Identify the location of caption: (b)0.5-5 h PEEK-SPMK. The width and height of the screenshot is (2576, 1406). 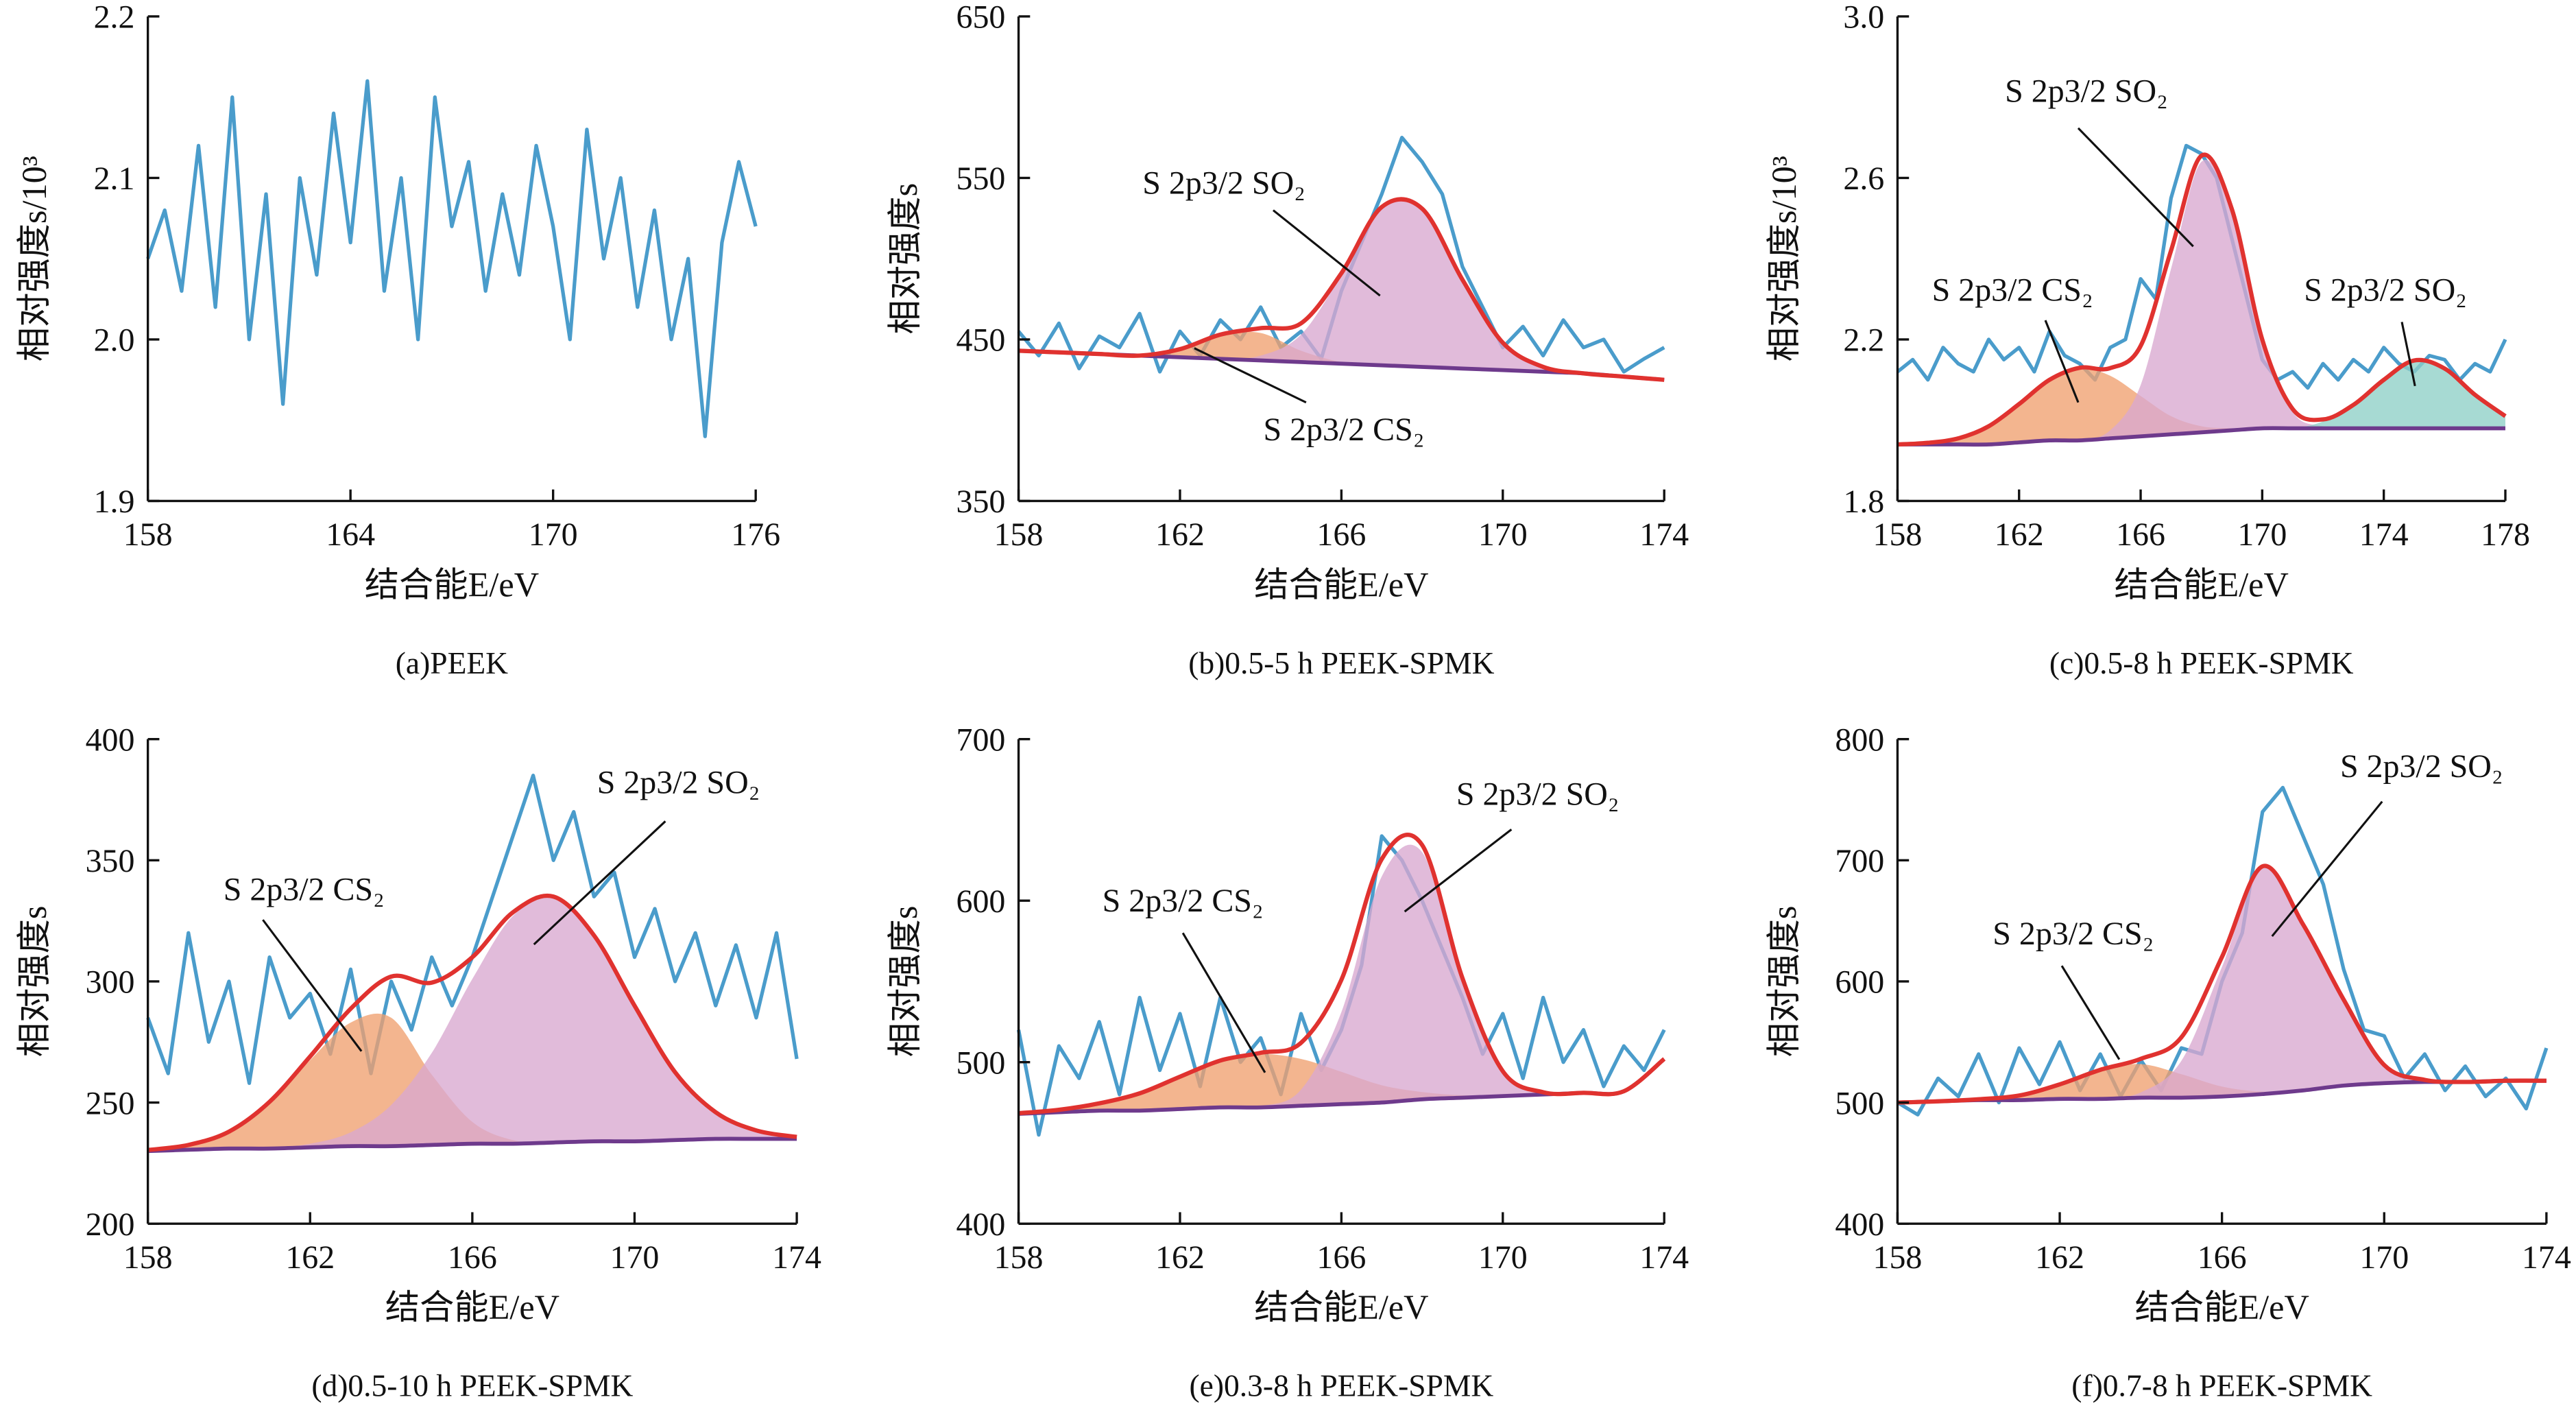
(1341, 663).